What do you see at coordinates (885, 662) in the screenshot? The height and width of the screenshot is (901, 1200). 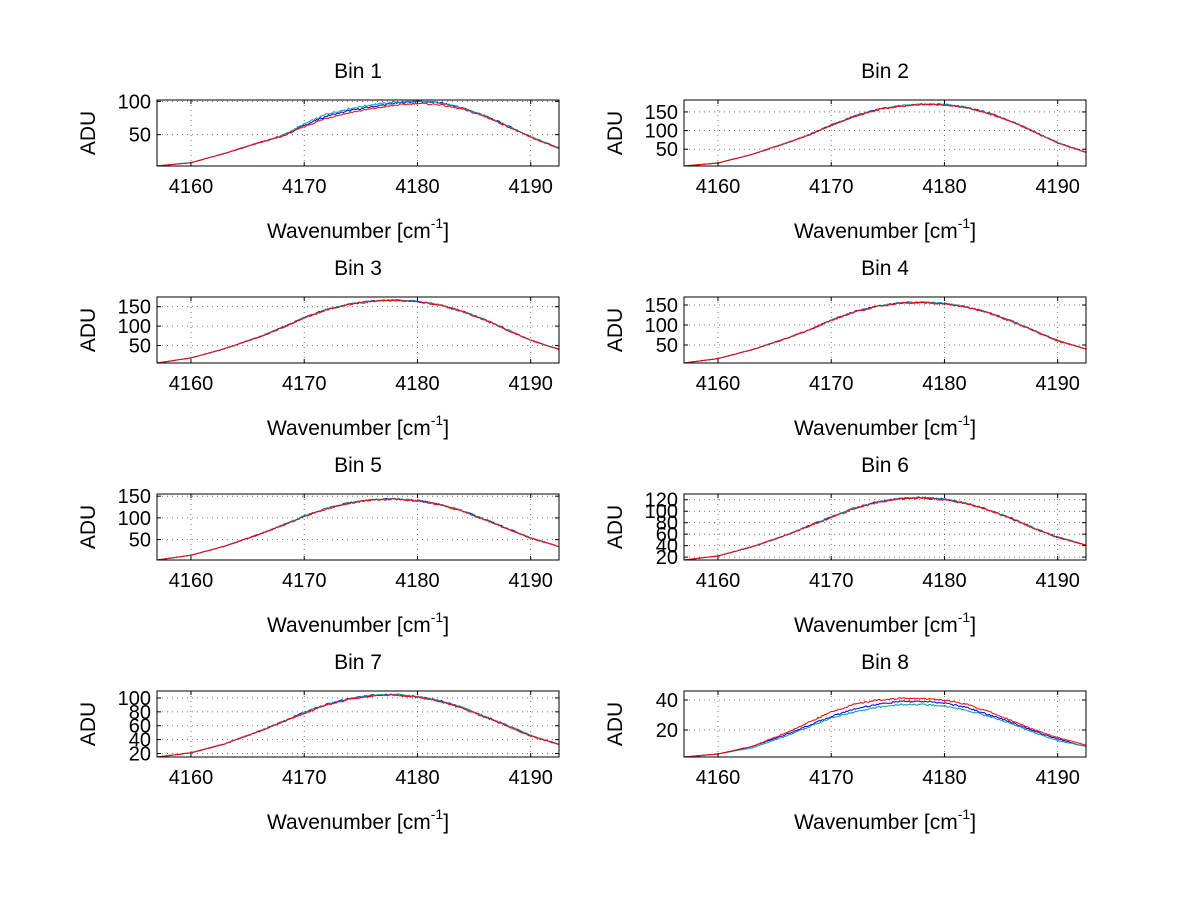 I see `subplot-title: Bin 8` at bounding box center [885, 662].